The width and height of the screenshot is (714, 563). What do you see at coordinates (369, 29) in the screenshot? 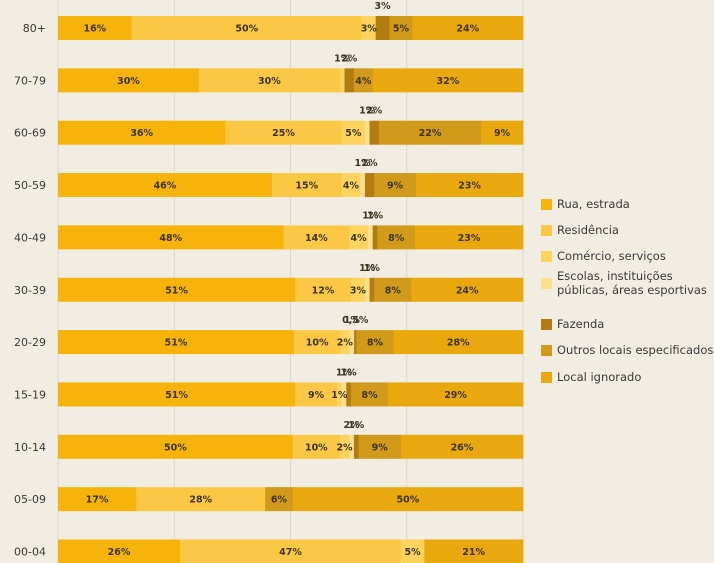
I see `data-label: 3%` at bounding box center [369, 29].